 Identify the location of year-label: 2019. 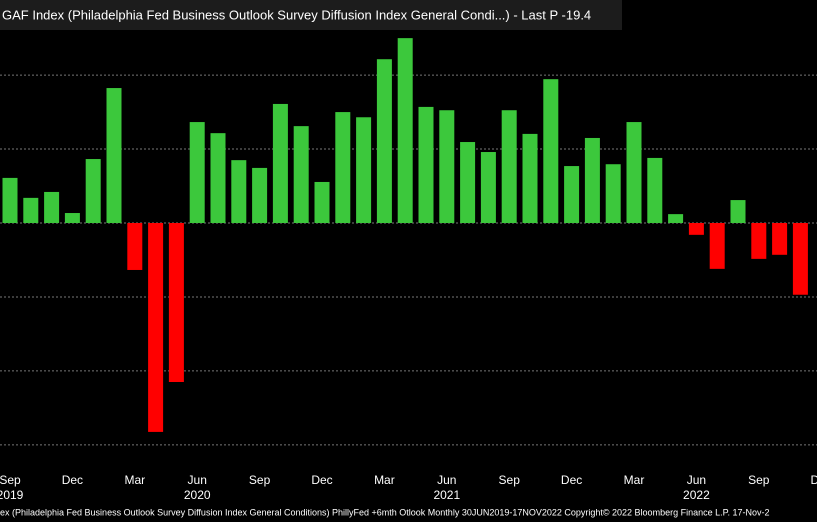
(12, 495).